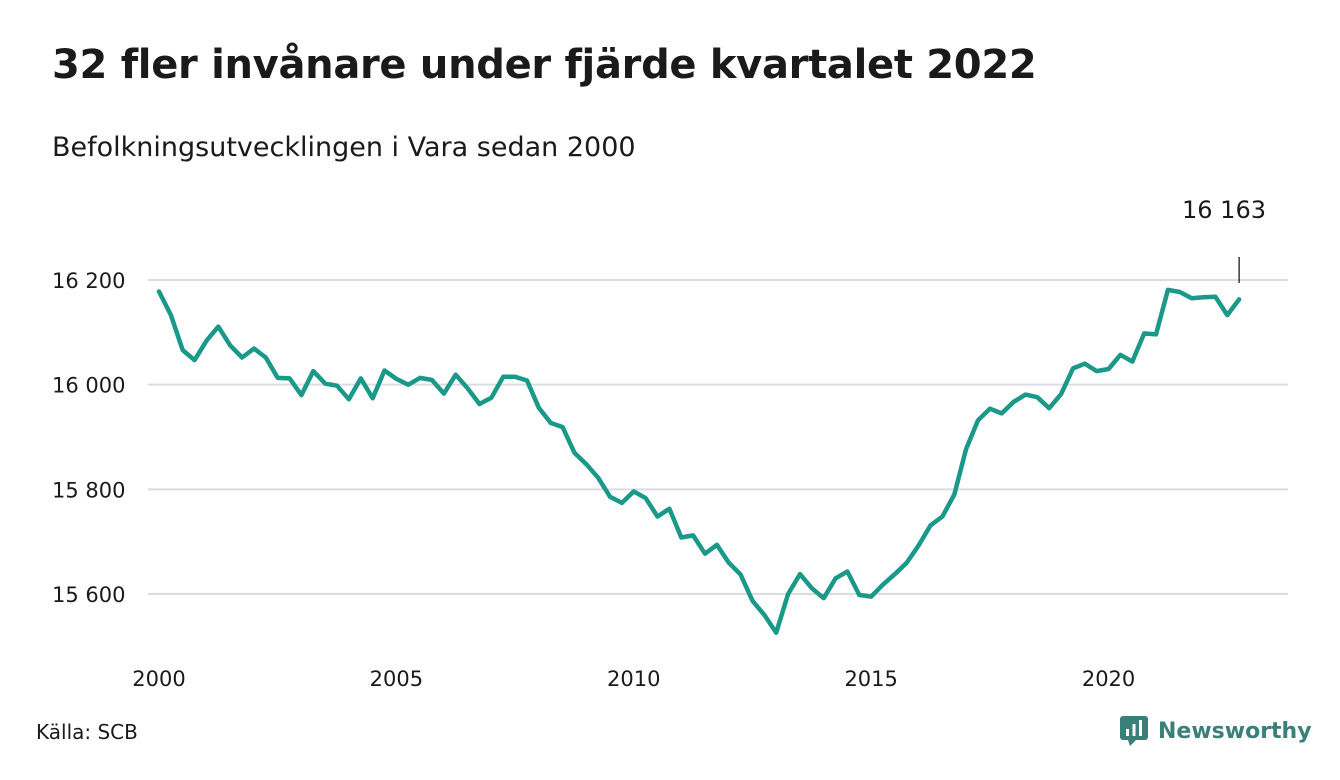 Image resolution: width=1340 pixels, height=780 pixels. Describe the element at coordinates (1224, 210) in the screenshot. I see `annotation-label: 16 163` at that location.